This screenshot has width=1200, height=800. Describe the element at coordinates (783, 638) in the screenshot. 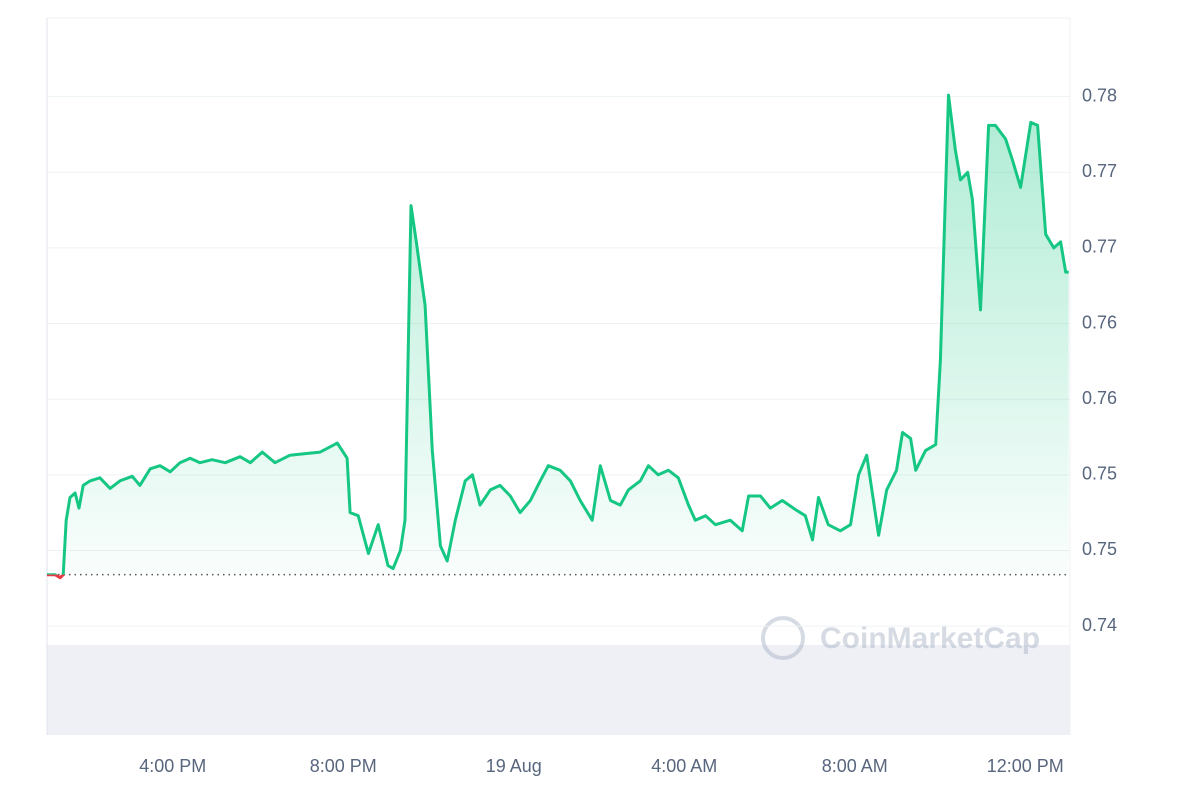

I see `watermark-logo` at that location.